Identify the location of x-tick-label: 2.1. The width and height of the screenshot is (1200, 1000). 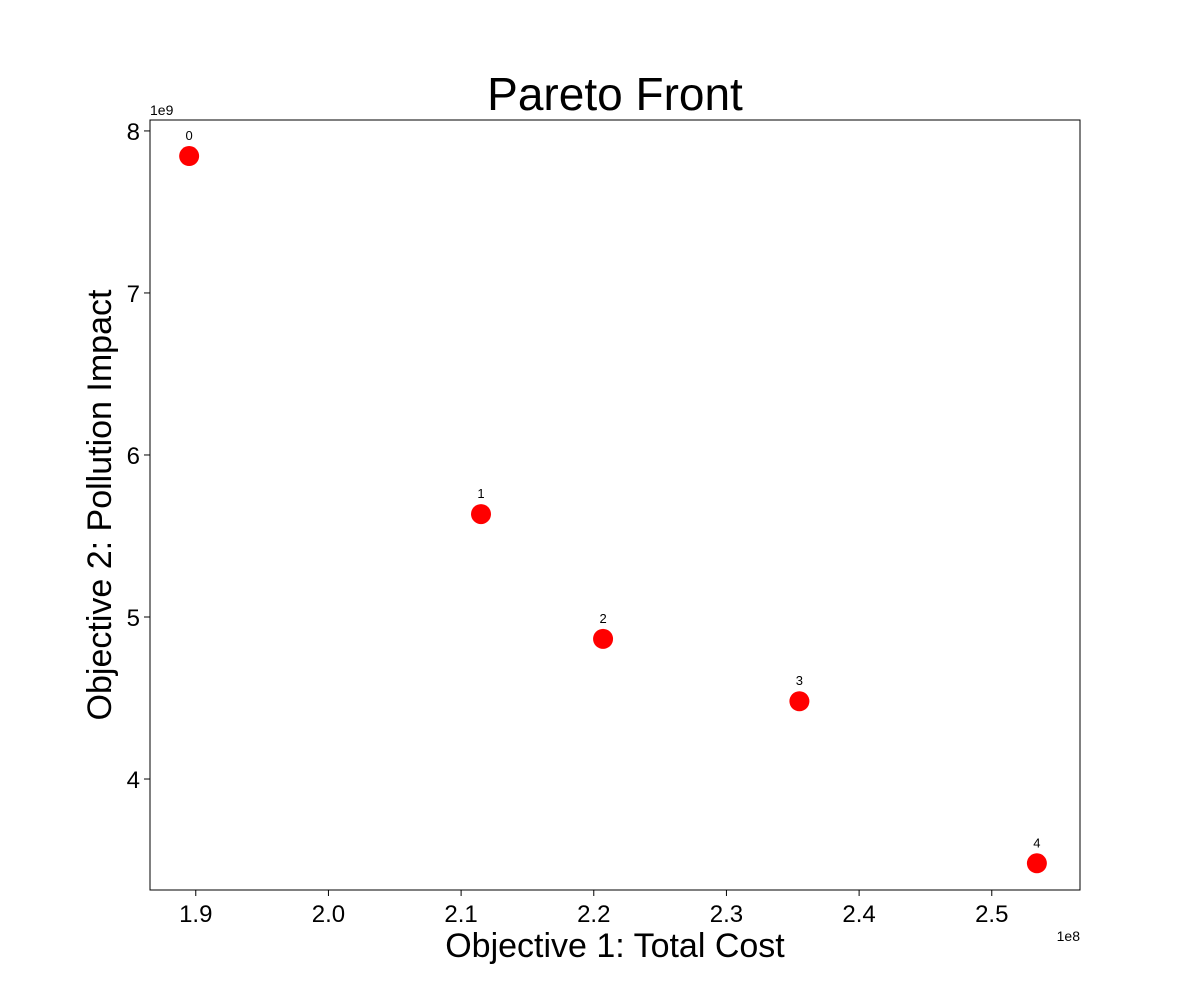
(460, 914).